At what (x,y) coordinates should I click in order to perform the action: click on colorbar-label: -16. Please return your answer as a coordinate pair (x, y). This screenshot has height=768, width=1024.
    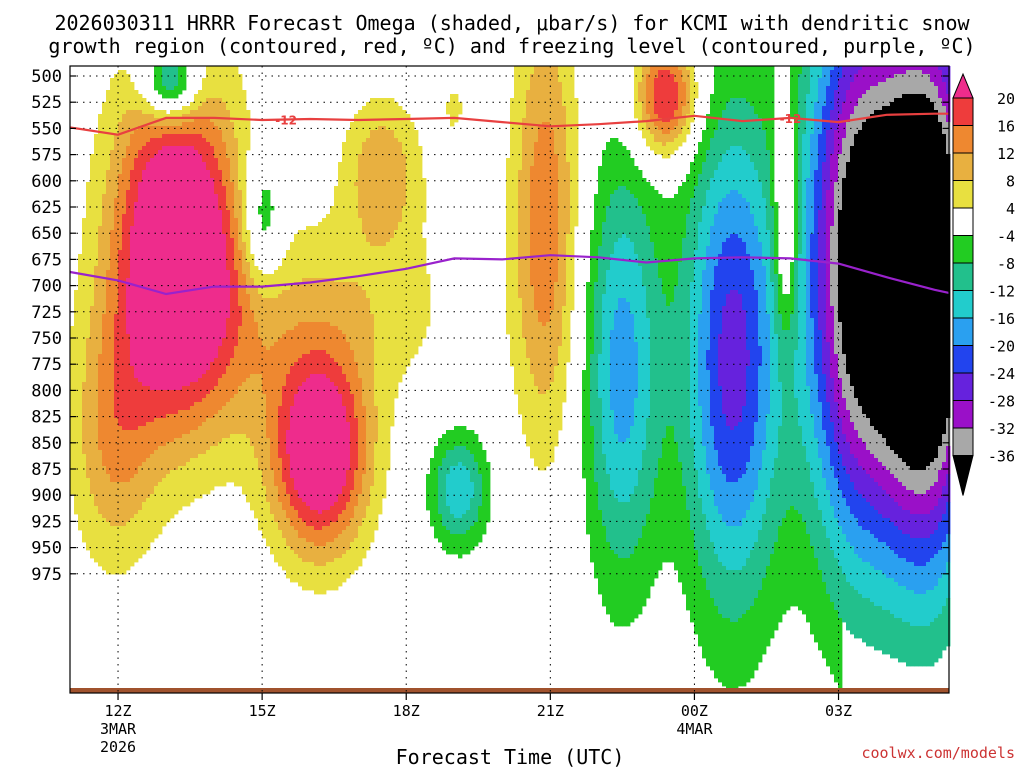
    Looking at the image, I should click on (1001, 319).